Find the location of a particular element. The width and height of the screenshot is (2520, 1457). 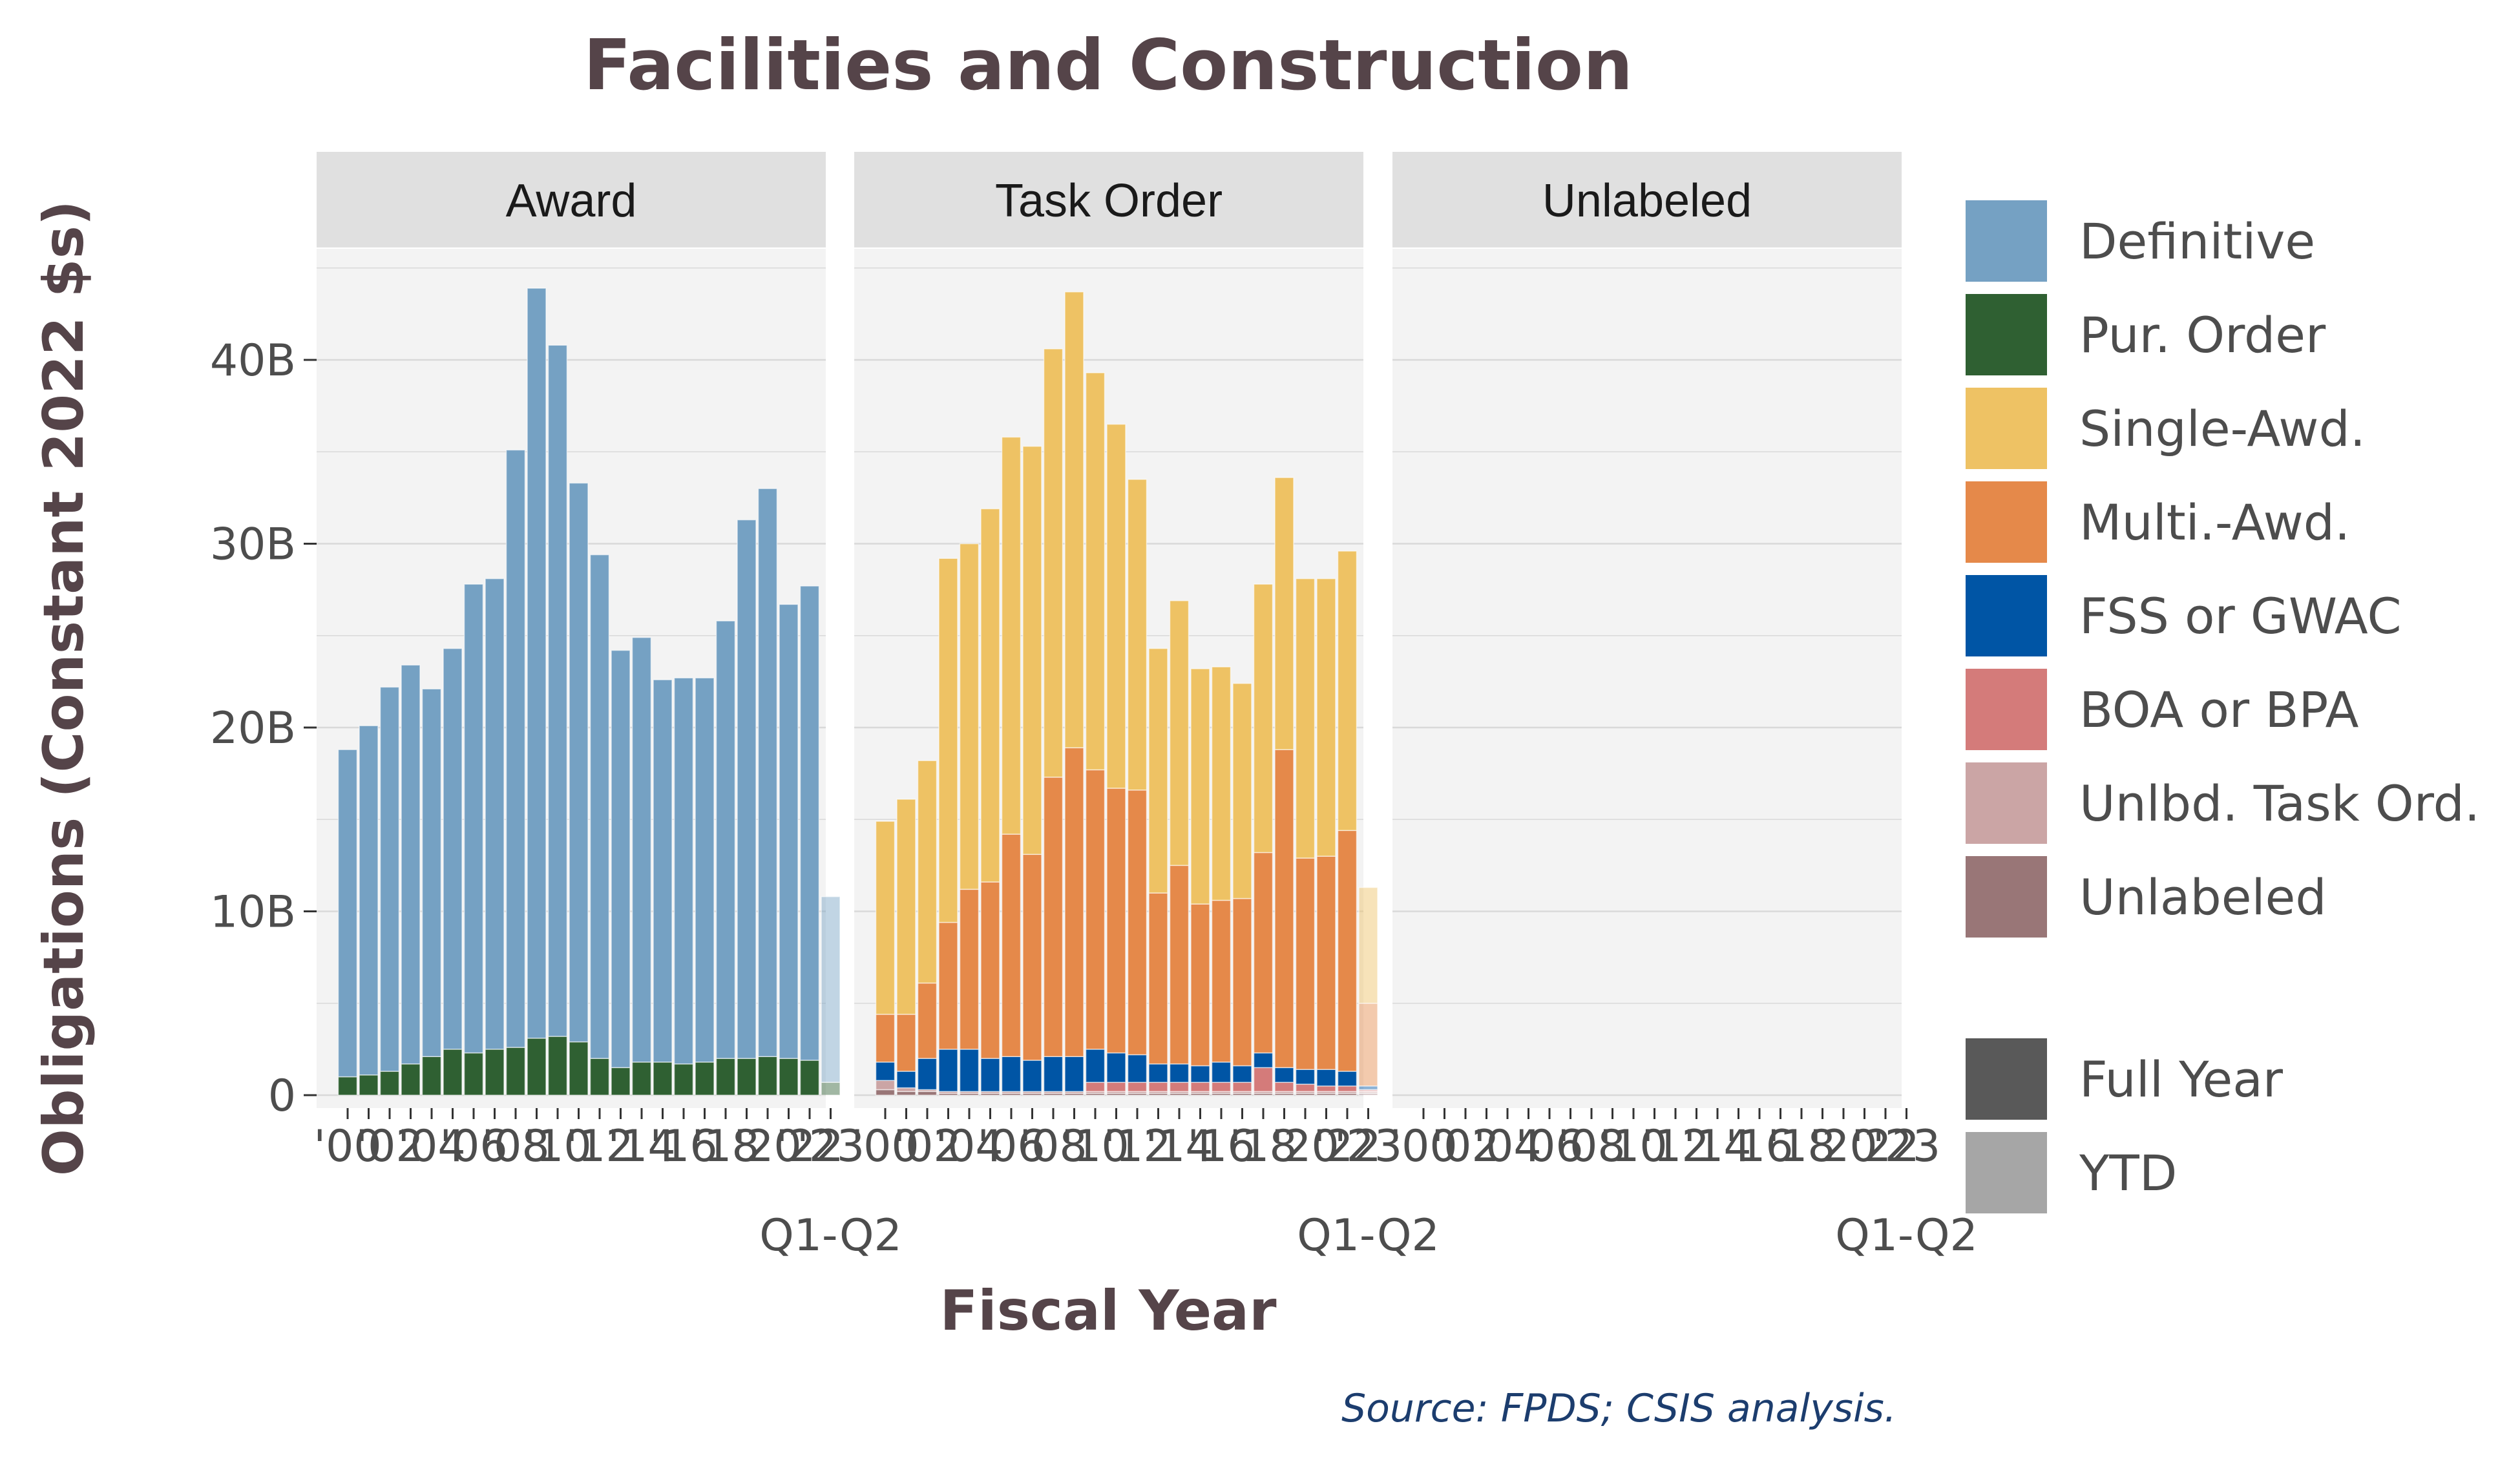

bar-fss-or-gwac-2011 is located at coordinates (1116, 1067).